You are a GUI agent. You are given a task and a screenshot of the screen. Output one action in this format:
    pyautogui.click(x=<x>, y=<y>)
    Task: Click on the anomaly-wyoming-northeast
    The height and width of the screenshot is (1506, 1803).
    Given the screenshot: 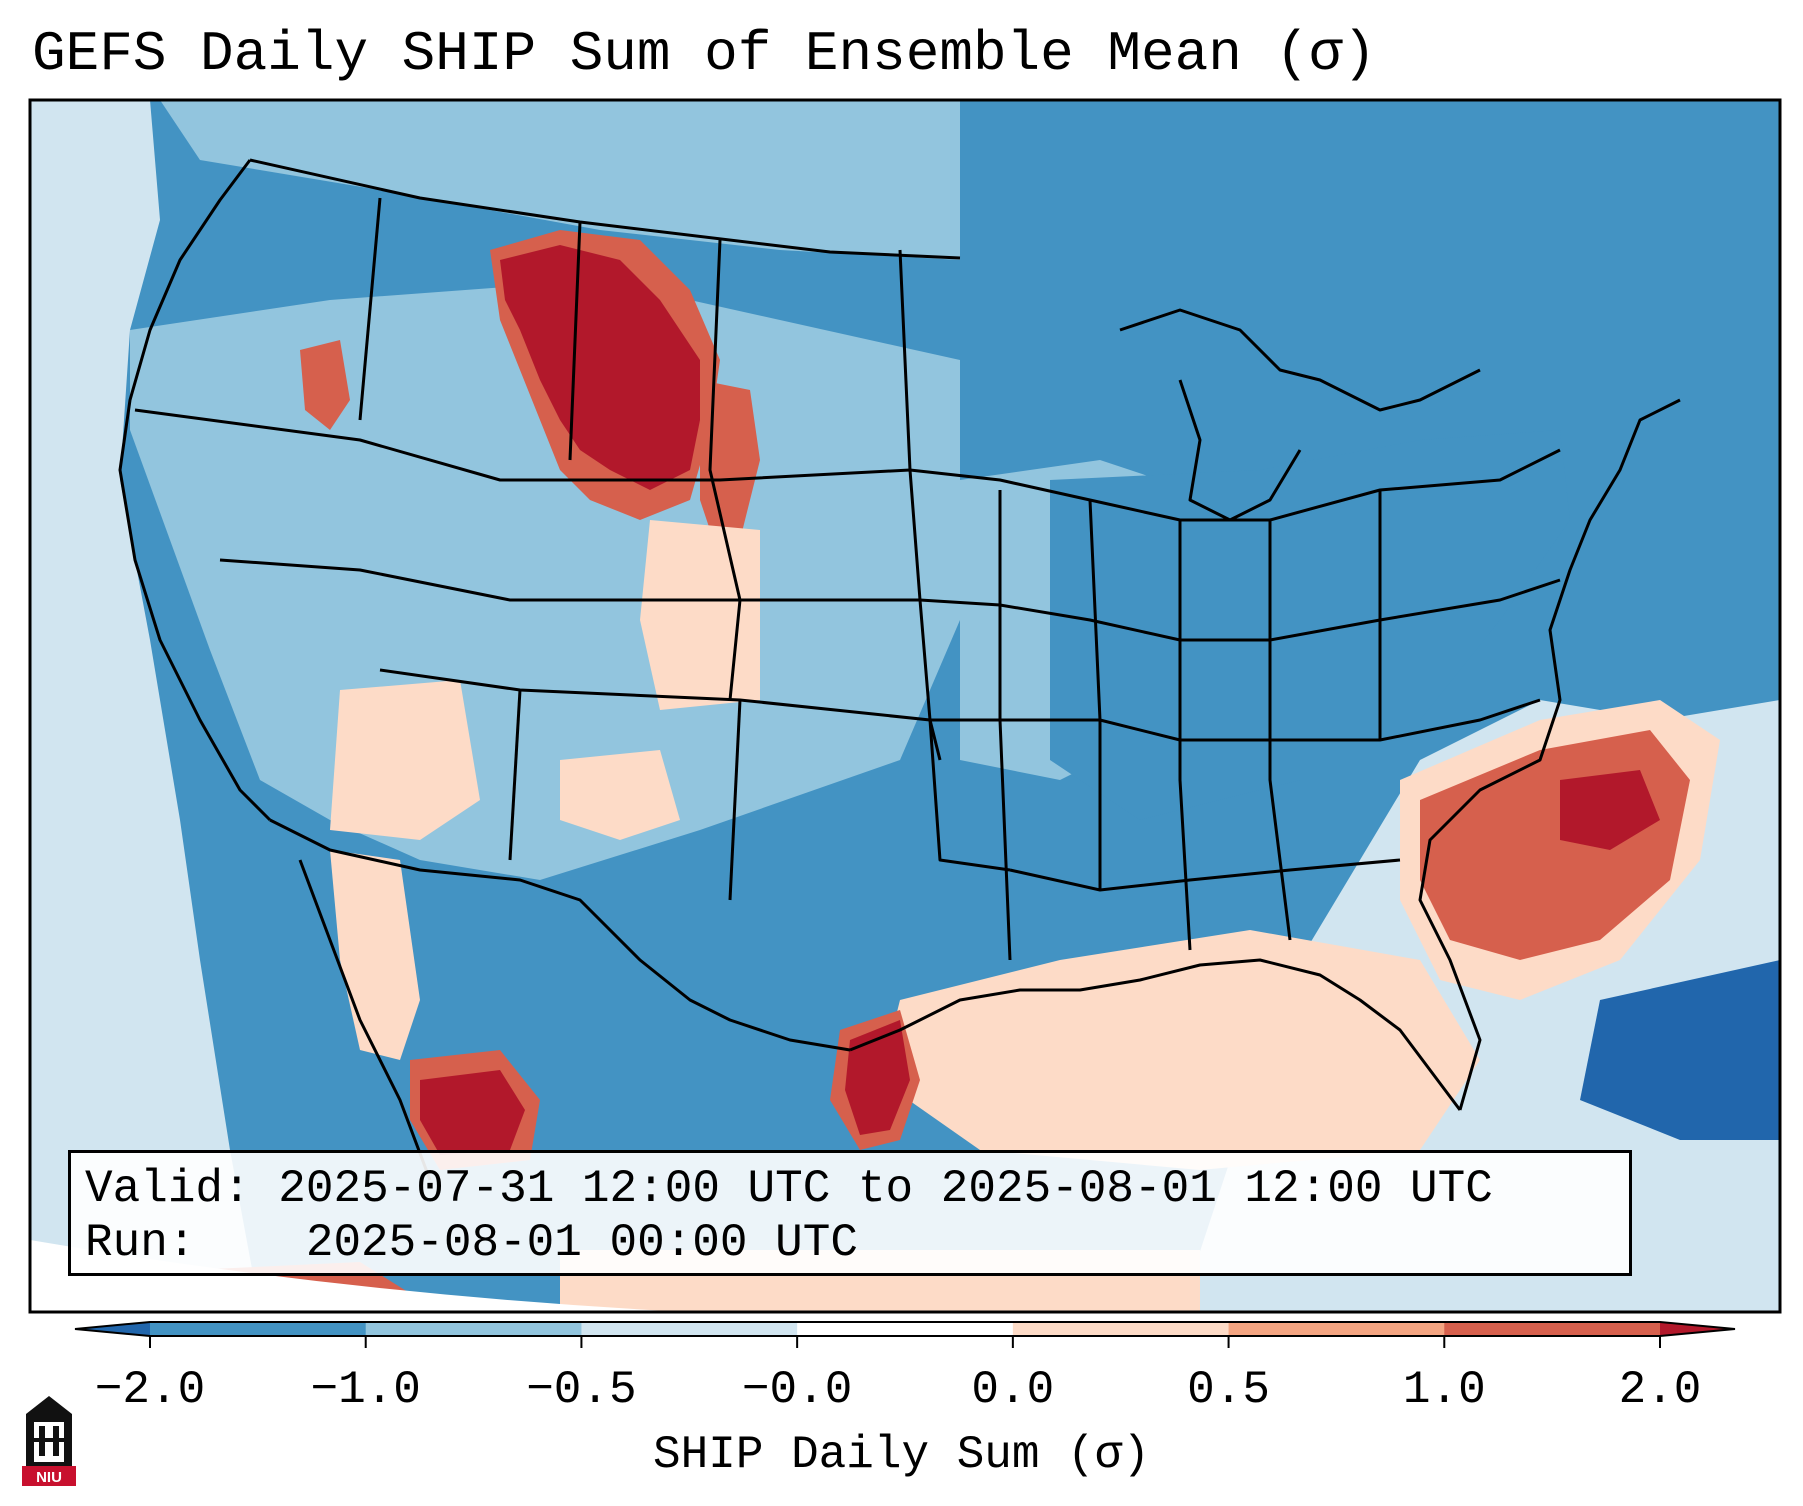 What is the action you would take?
    pyautogui.click(x=730, y=470)
    